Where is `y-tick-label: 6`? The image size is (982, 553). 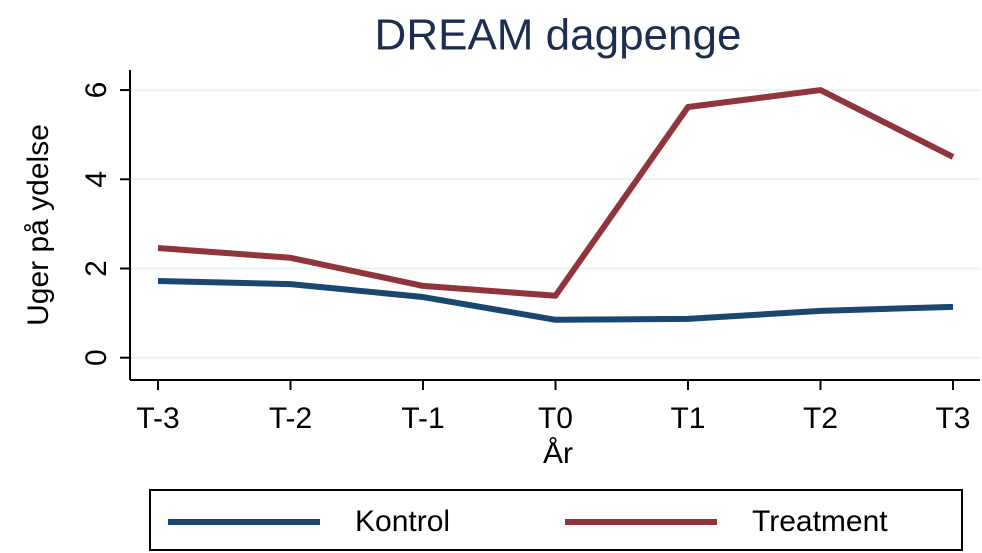
y-tick-label: 6 is located at coordinates (96, 90).